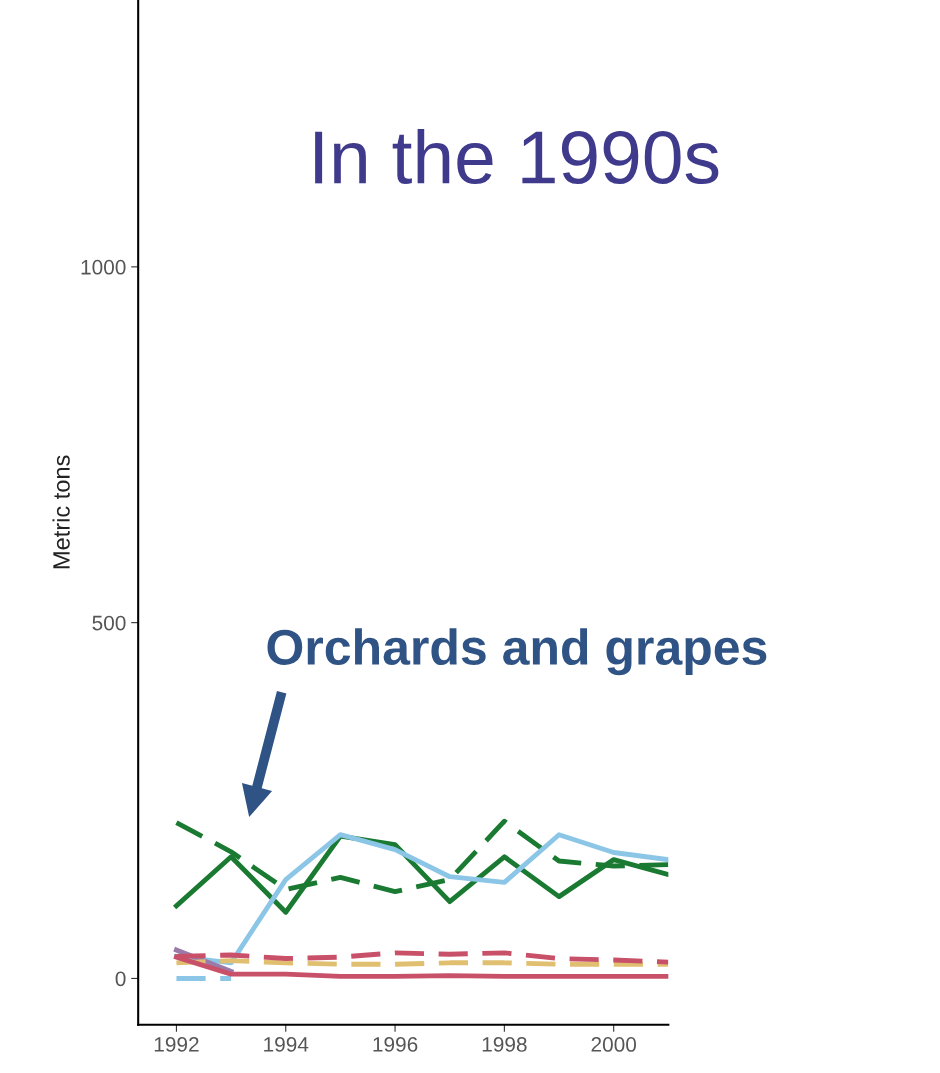  What do you see at coordinates (103, 267) in the screenshot?
I see `y-tick-label: 1000` at bounding box center [103, 267].